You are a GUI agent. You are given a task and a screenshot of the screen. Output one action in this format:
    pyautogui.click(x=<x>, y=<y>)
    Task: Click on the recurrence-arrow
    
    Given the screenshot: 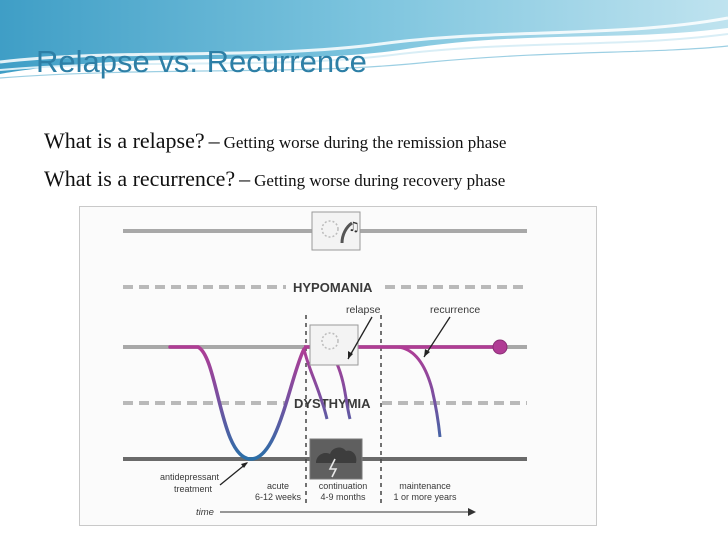 What is the action you would take?
    pyautogui.click(x=437, y=337)
    